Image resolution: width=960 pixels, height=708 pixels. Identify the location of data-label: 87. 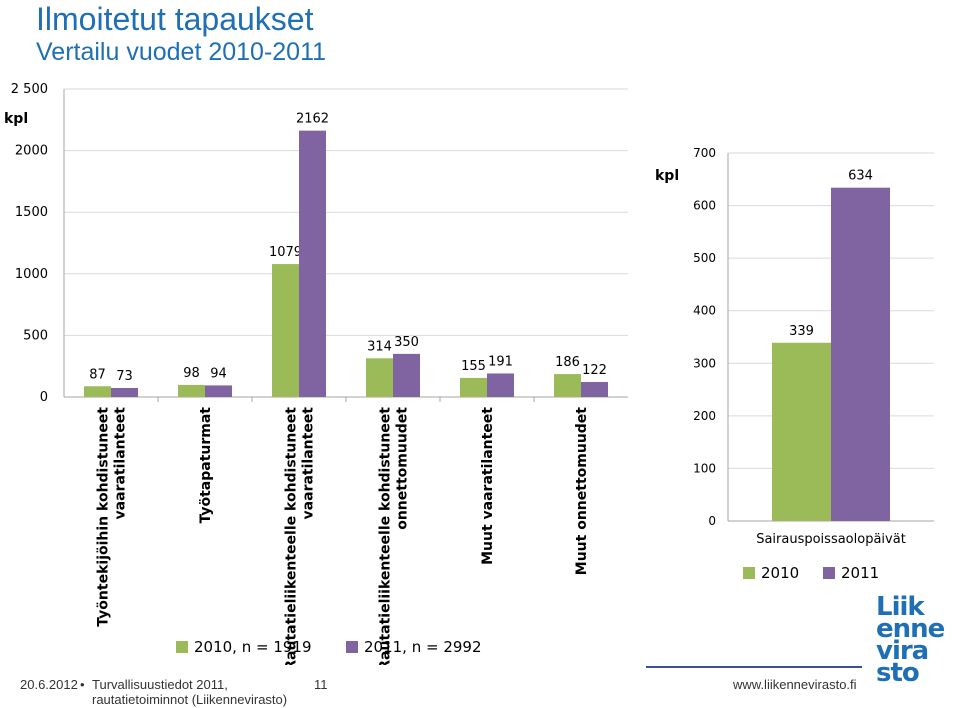
(97, 374).